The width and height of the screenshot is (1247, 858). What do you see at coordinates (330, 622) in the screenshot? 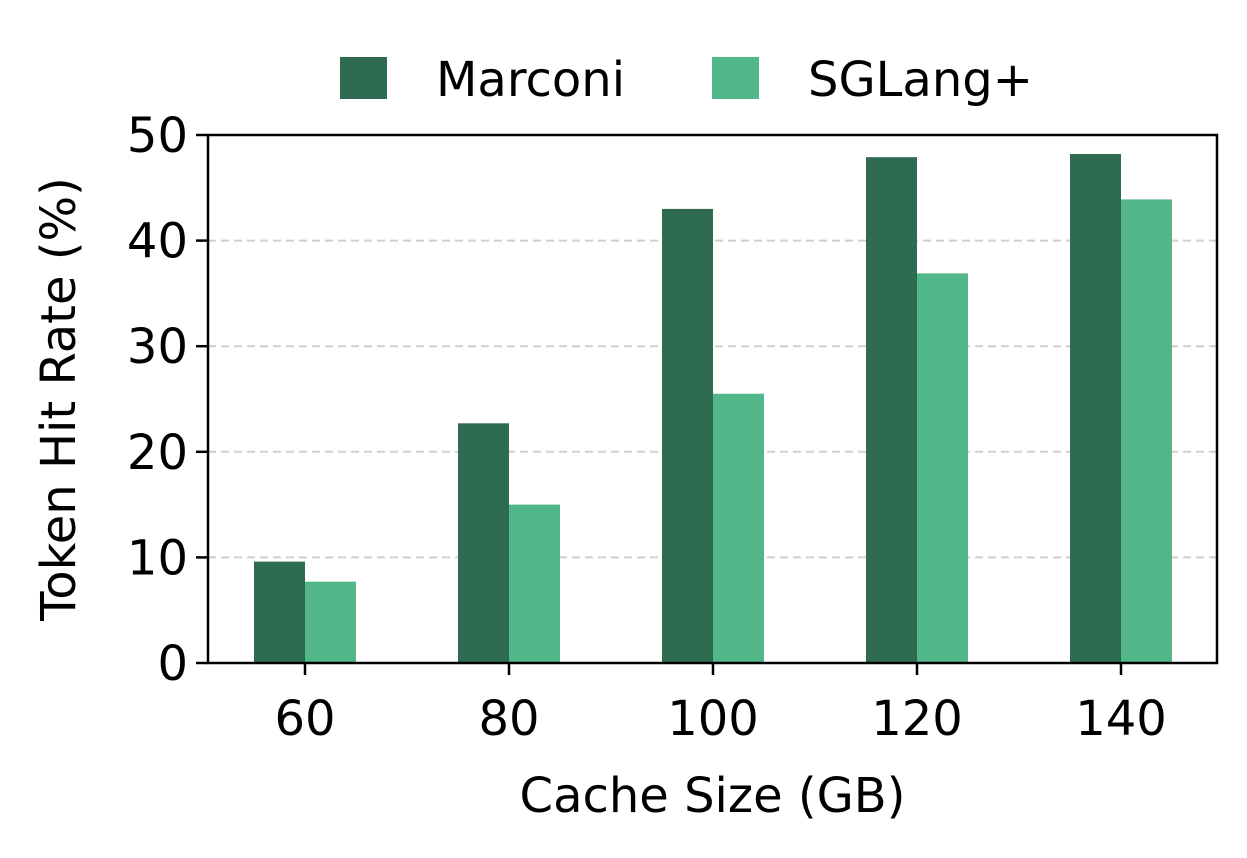
I see `bar-sglang--60` at bounding box center [330, 622].